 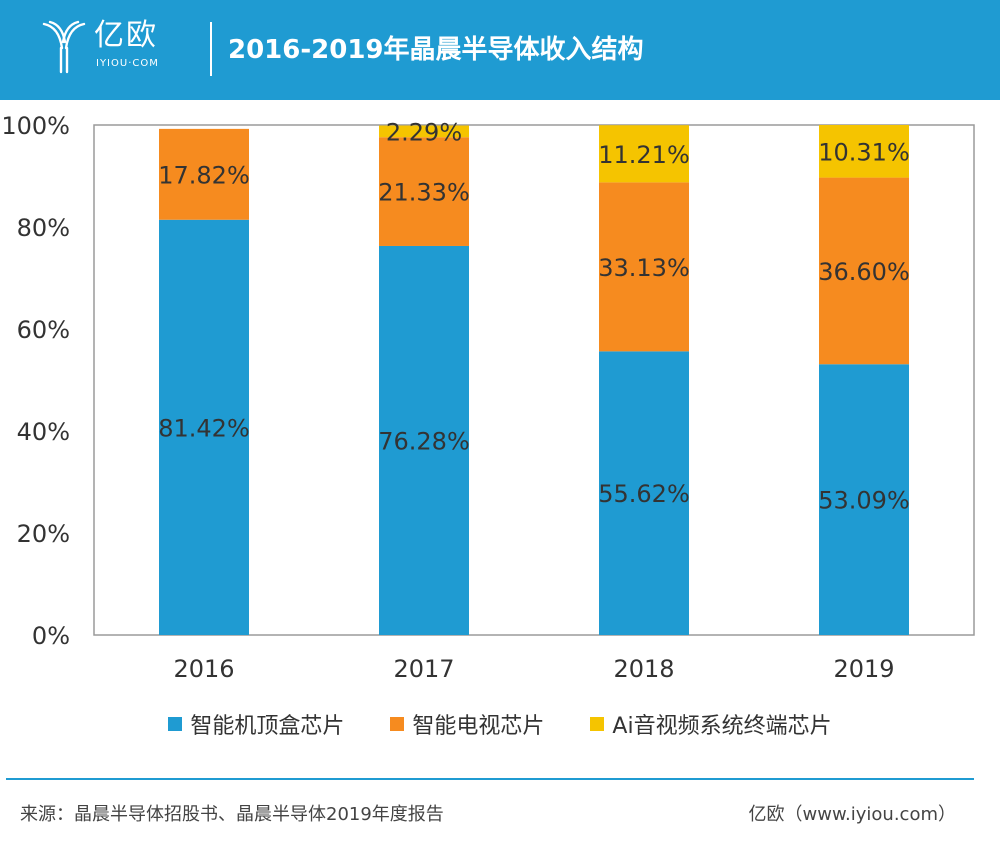 I want to click on data-label: 76.28%, so click(x=424, y=441).